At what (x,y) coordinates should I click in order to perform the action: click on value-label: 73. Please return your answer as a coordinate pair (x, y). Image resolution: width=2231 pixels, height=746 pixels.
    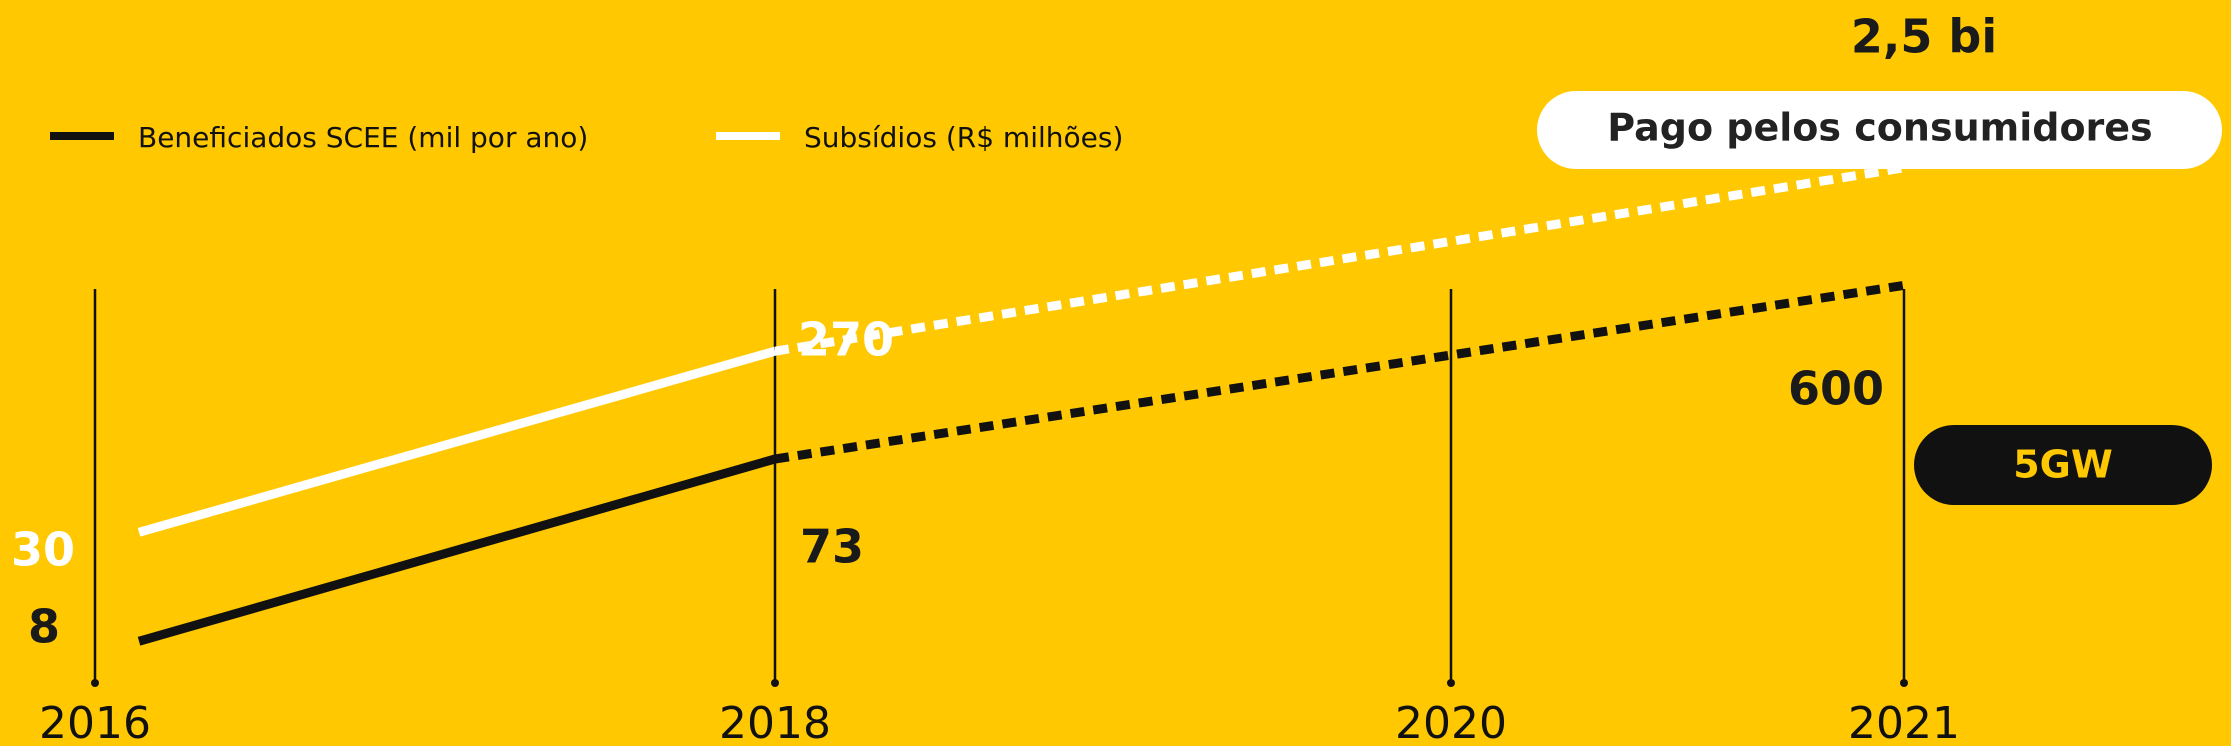
    Looking at the image, I should click on (832, 547).